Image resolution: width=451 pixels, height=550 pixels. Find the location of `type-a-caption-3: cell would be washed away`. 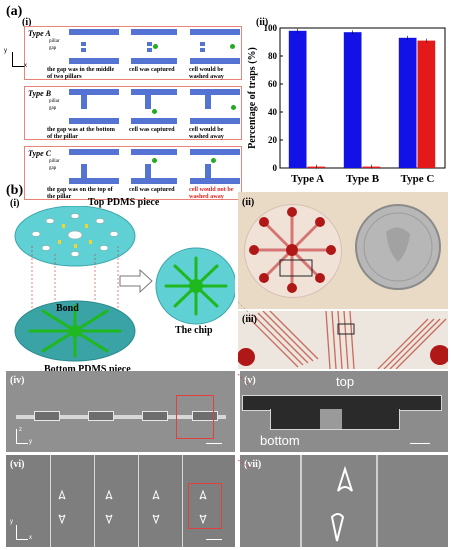

type-a-caption-3: cell would be washed away is located at coordinates (206, 73).